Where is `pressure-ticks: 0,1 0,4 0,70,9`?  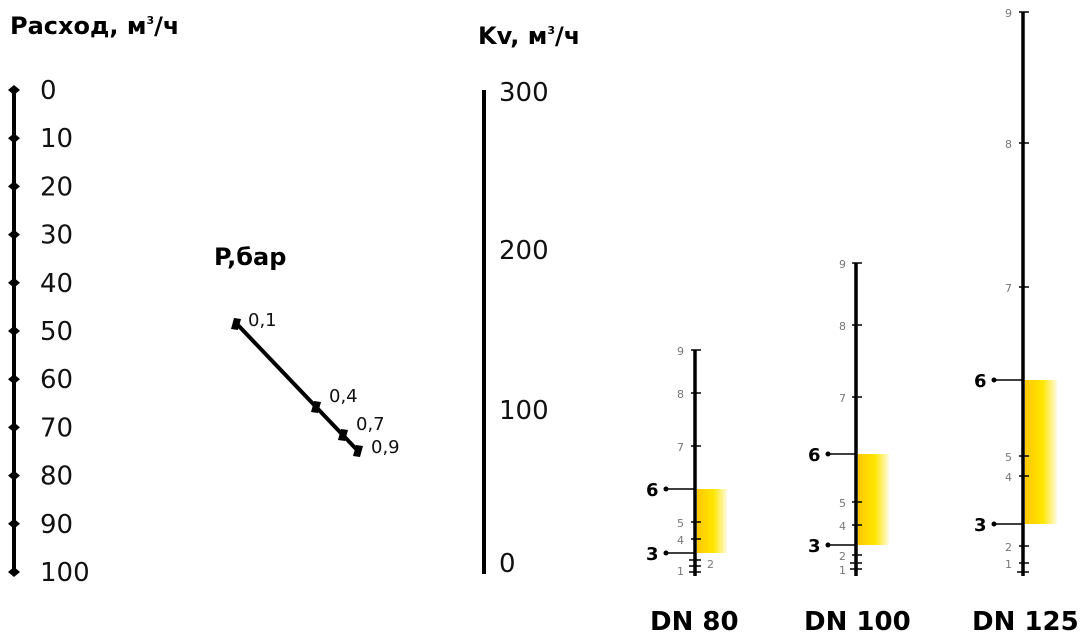
pressure-ticks: 0,1 0,4 0,70,9 is located at coordinates (315, 384).